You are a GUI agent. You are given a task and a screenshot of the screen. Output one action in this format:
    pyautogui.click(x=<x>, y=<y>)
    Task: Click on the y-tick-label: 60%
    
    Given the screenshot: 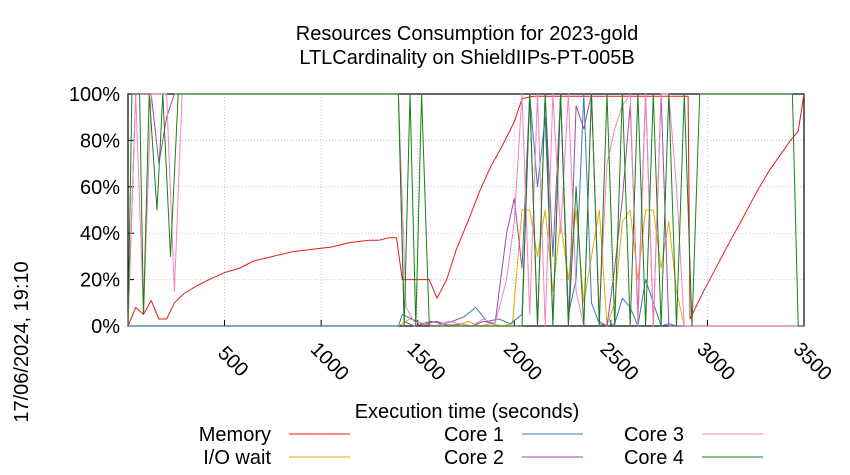 What is the action you would take?
    pyautogui.click(x=100, y=188)
    